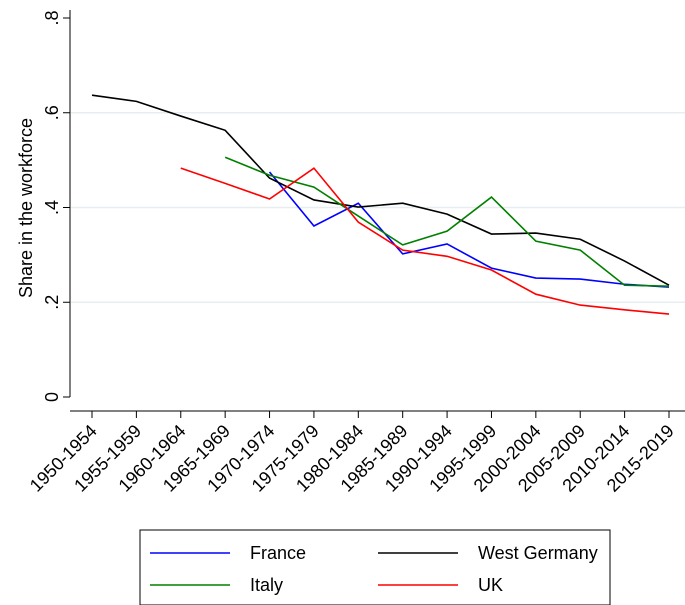 This screenshot has width=685, height=605. What do you see at coordinates (52, 302) in the screenshot?
I see `y-tick-label: .2` at bounding box center [52, 302].